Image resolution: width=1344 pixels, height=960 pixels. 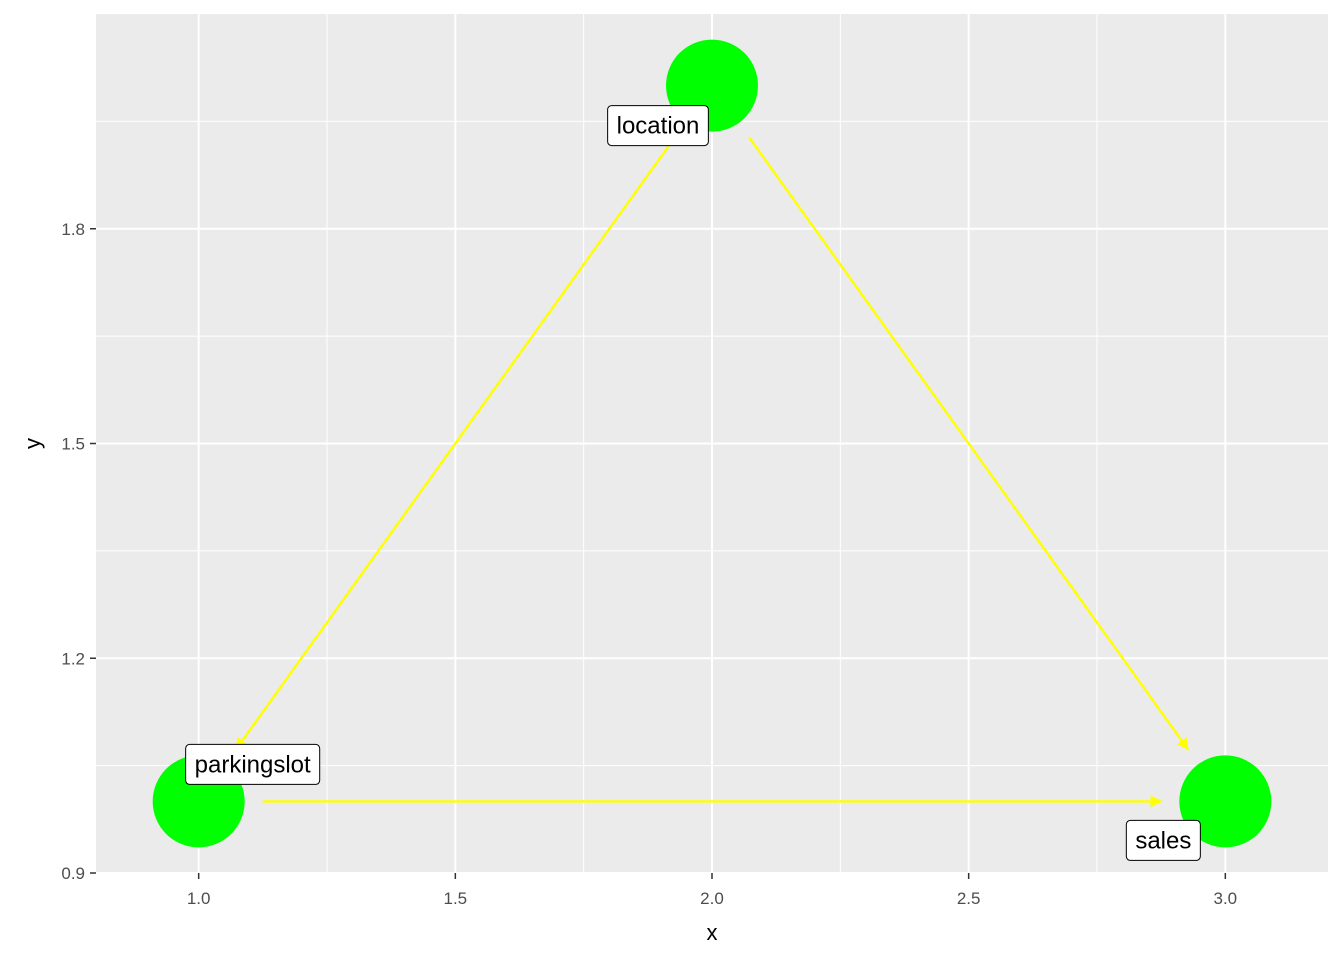 I want to click on y-tick-label: 1.8, so click(x=73, y=229).